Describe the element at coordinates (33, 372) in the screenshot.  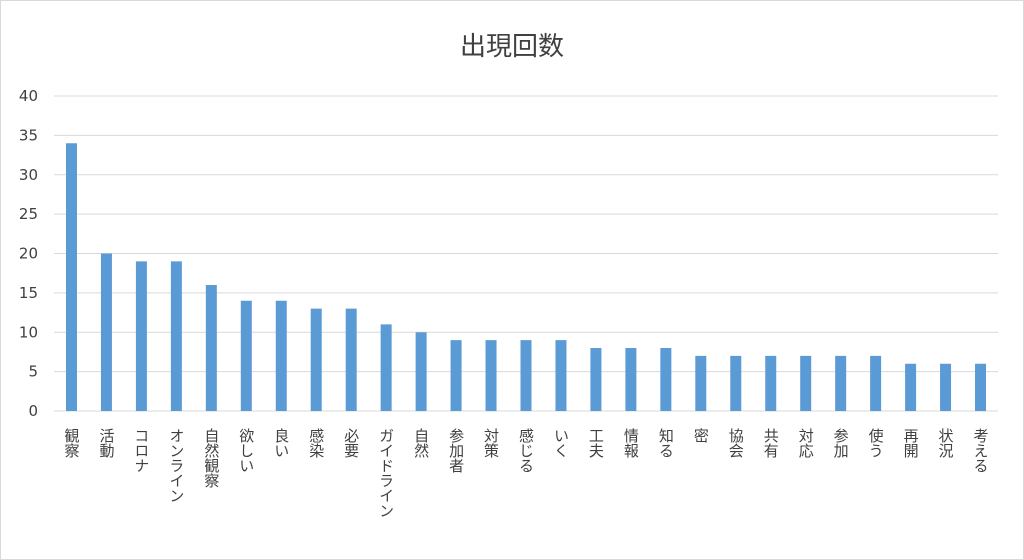
I see `y-tick-label: 5` at that location.